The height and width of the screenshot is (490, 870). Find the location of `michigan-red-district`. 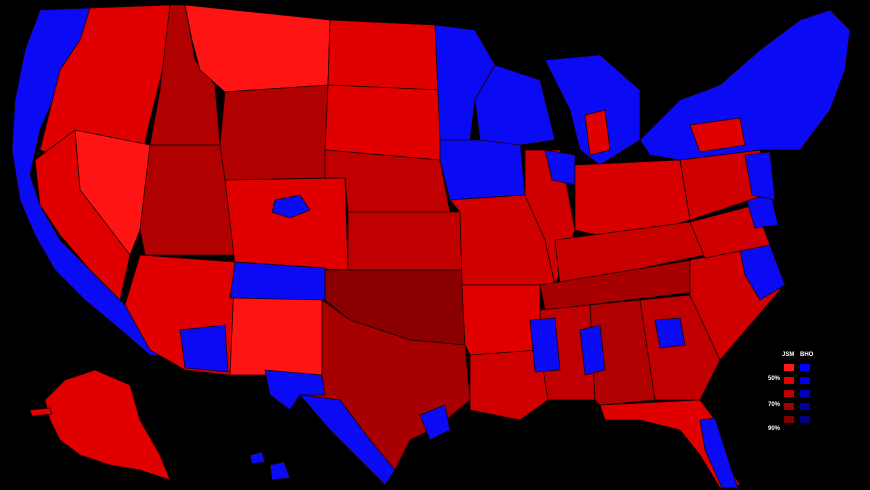

michigan-red-district is located at coordinates (597, 132).